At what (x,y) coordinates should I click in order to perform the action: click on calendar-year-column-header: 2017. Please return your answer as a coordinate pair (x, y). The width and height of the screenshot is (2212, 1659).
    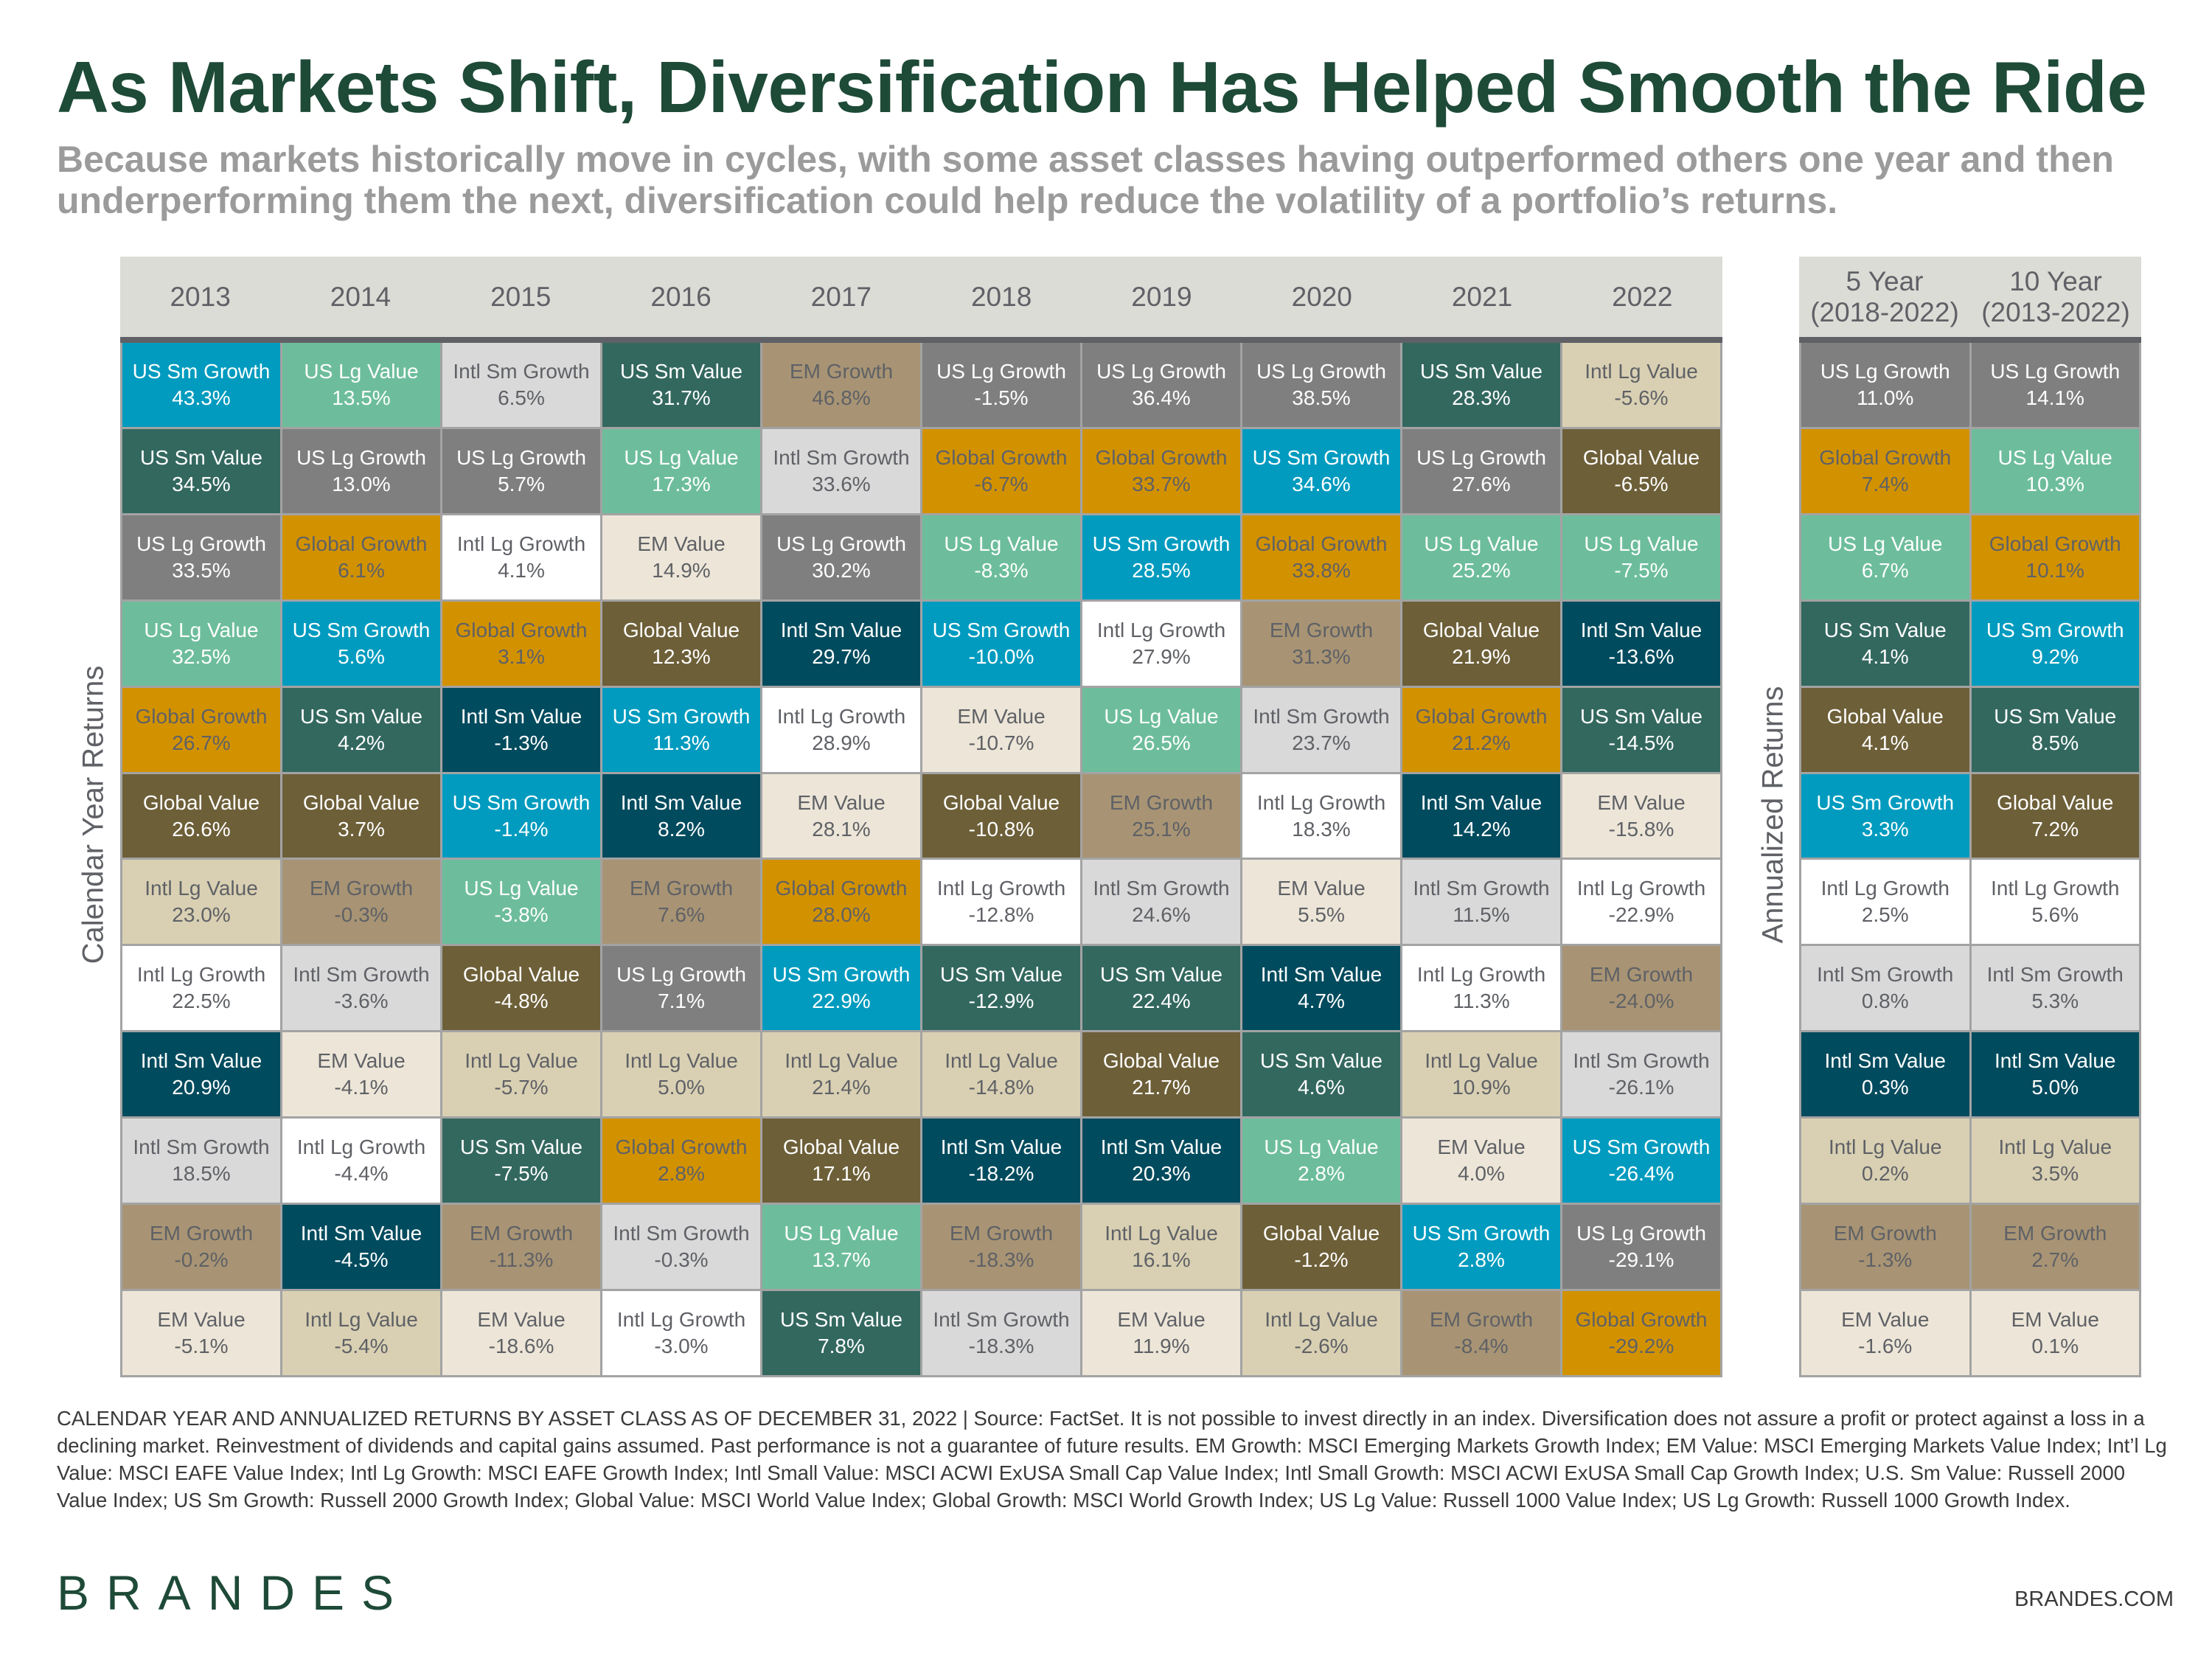
    Looking at the image, I should click on (841, 296).